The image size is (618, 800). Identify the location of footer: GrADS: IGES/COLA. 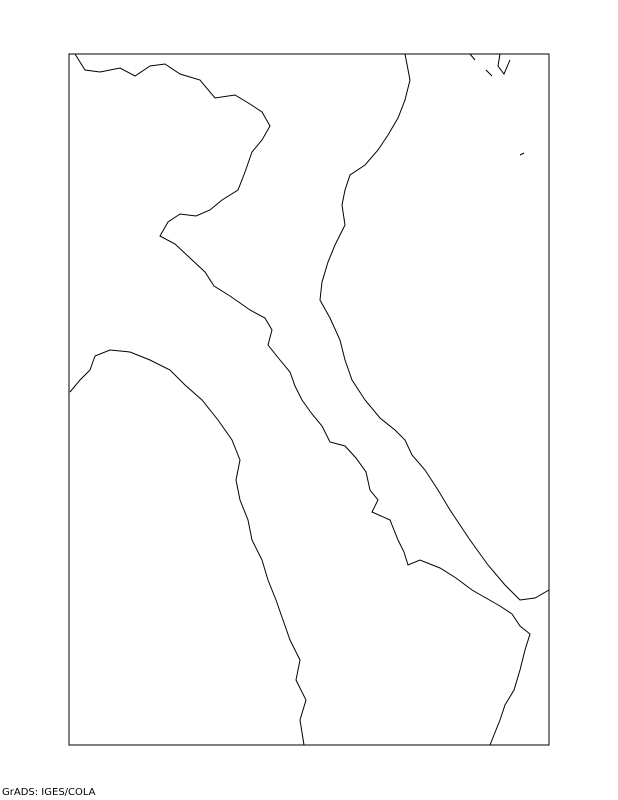
(49, 792).